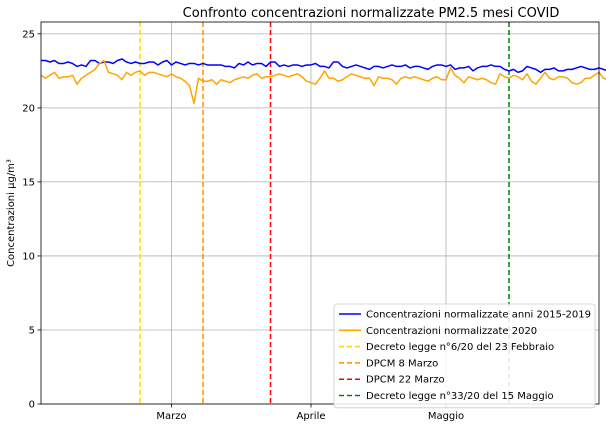  I want to click on x-tick-label: Marzo, so click(171, 416).